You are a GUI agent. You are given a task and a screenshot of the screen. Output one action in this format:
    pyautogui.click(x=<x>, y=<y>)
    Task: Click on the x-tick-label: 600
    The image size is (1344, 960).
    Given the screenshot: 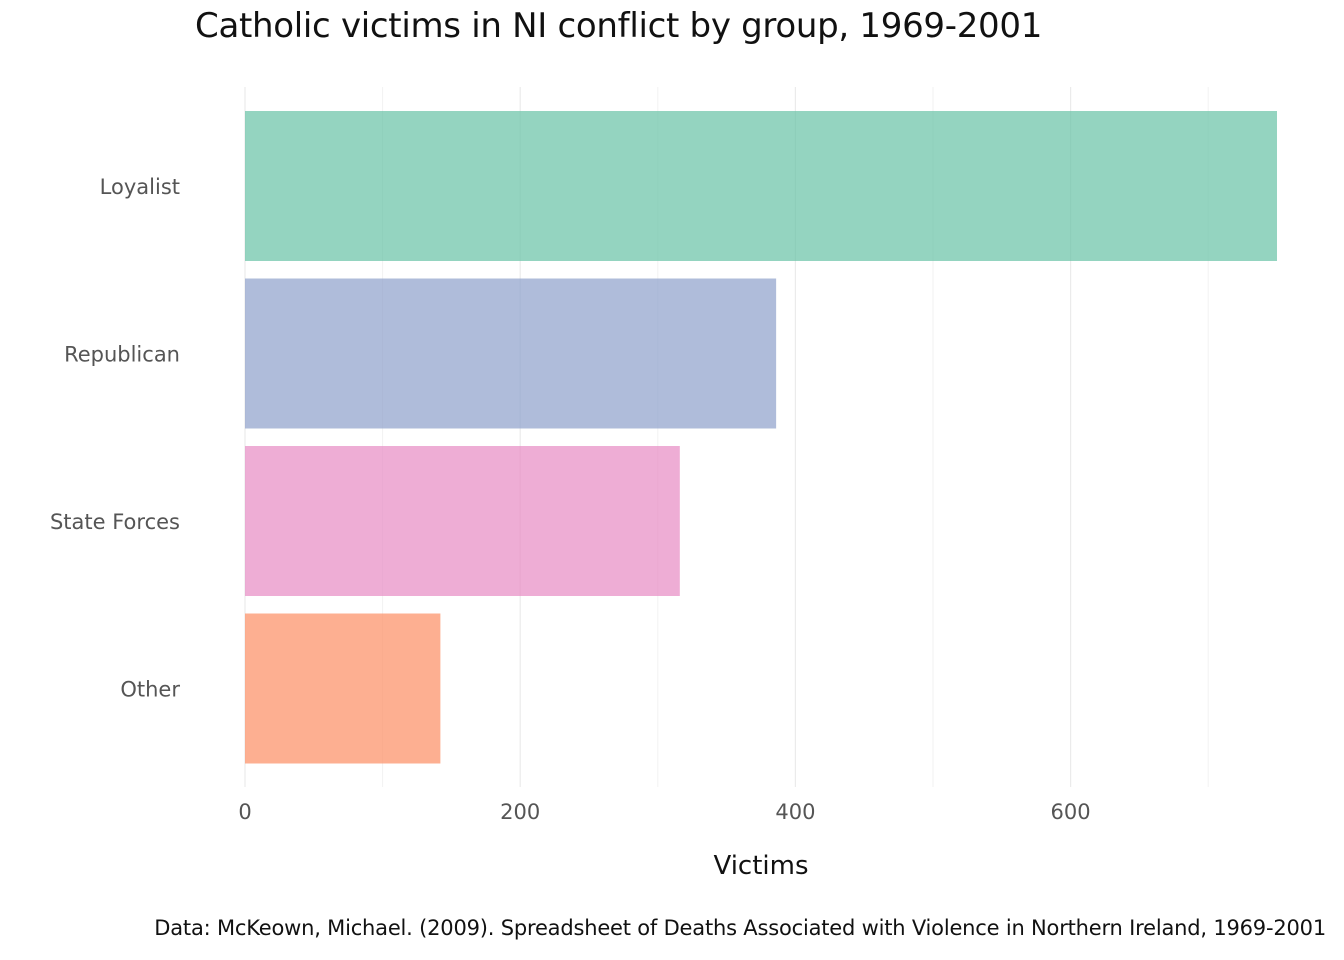 What is the action you would take?
    pyautogui.click(x=1071, y=812)
    